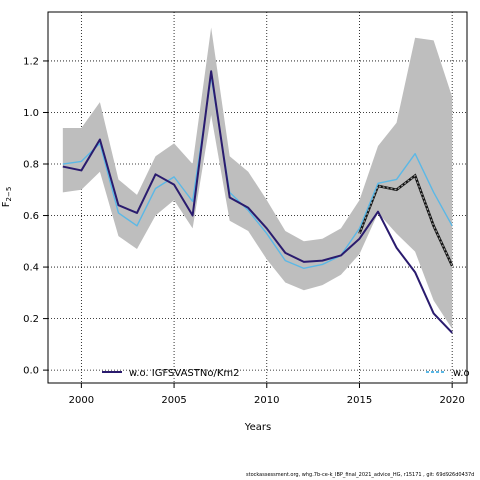  I want to click on y-axis-title-sub: 2−5, so click(9, 194).